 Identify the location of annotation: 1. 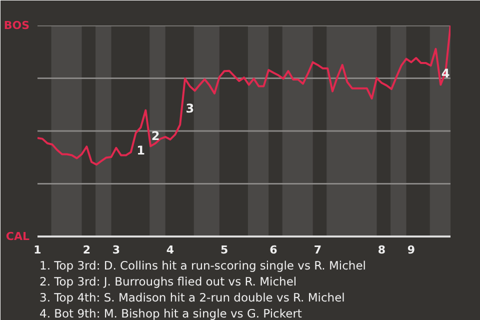
(140, 150).